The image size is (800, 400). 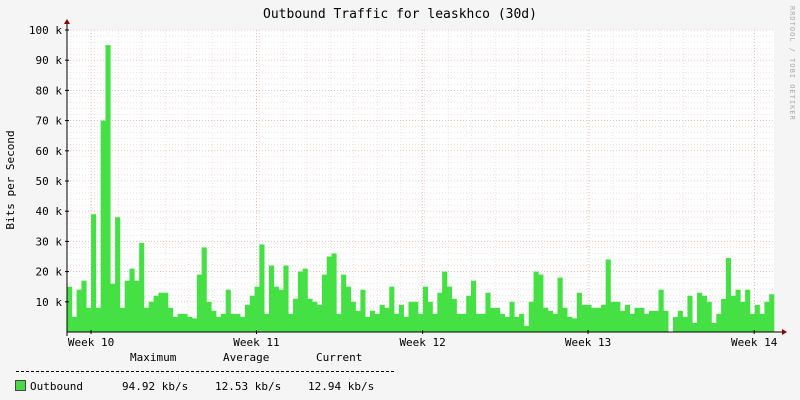 What do you see at coordinates (49, 272) in the screenshot?
I see `y-tick-label: 20 k` at bounding box center [49, 272].